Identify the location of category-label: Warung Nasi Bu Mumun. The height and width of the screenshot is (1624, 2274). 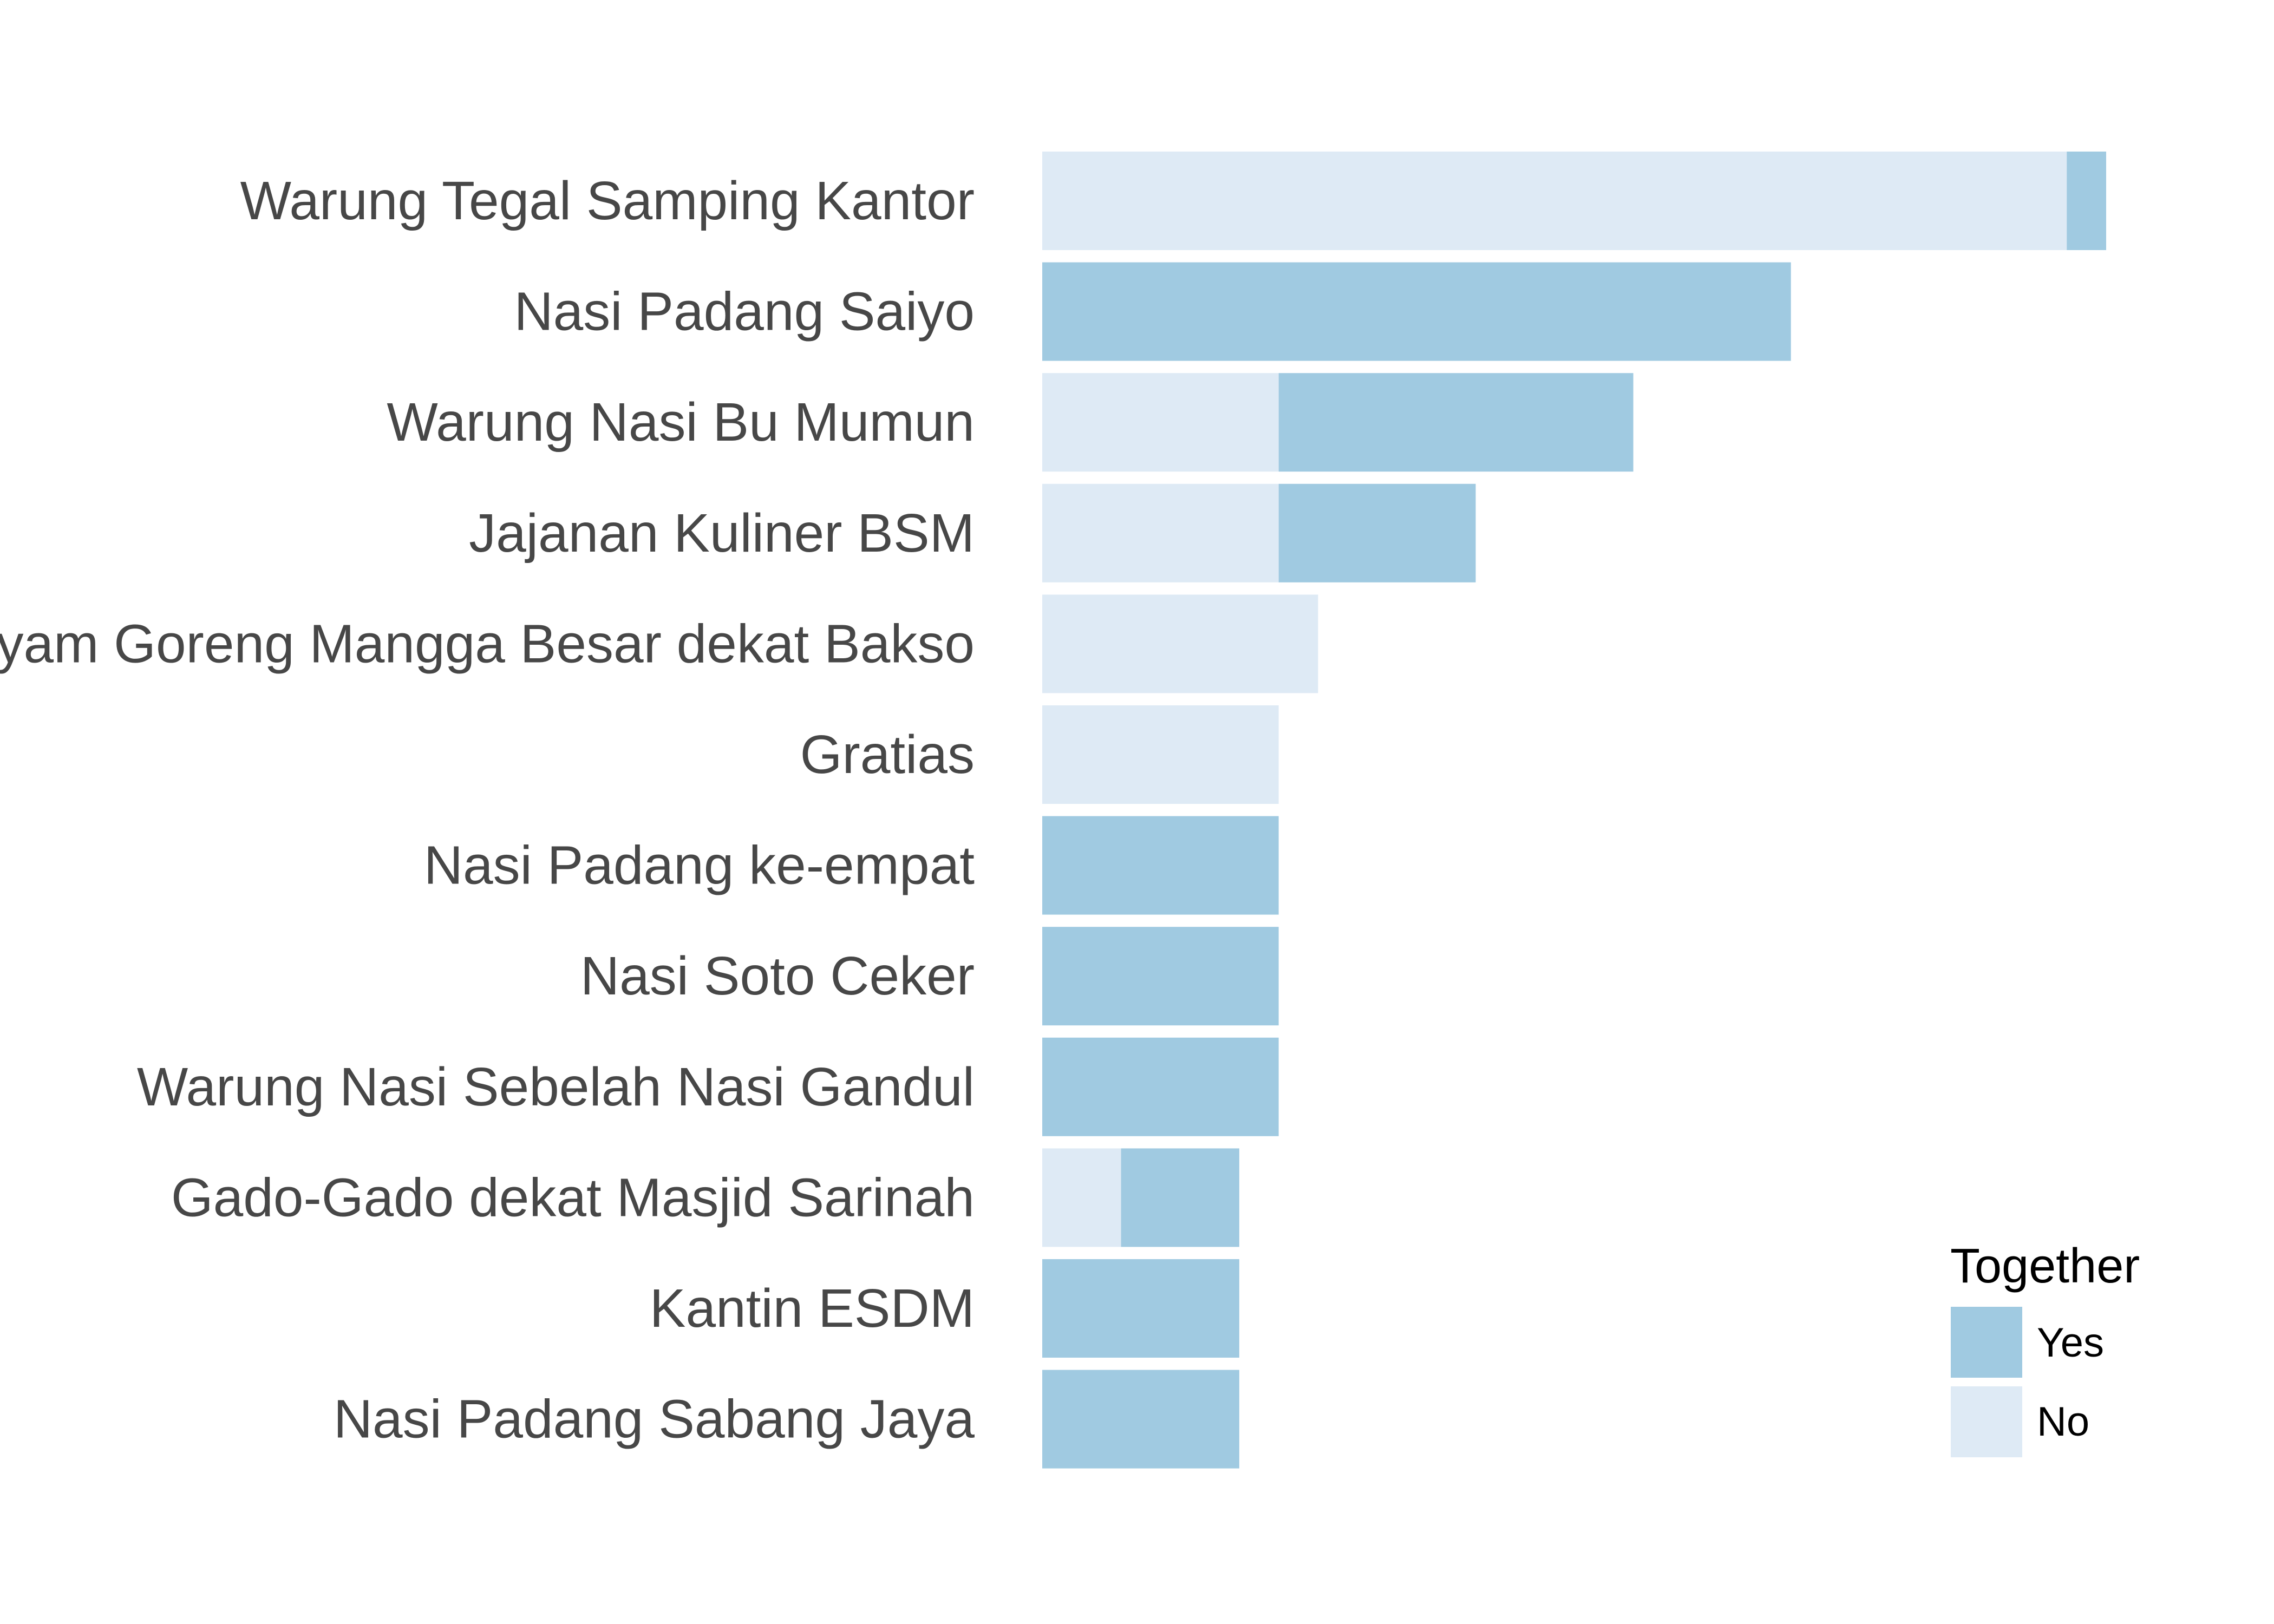
(681, 422).